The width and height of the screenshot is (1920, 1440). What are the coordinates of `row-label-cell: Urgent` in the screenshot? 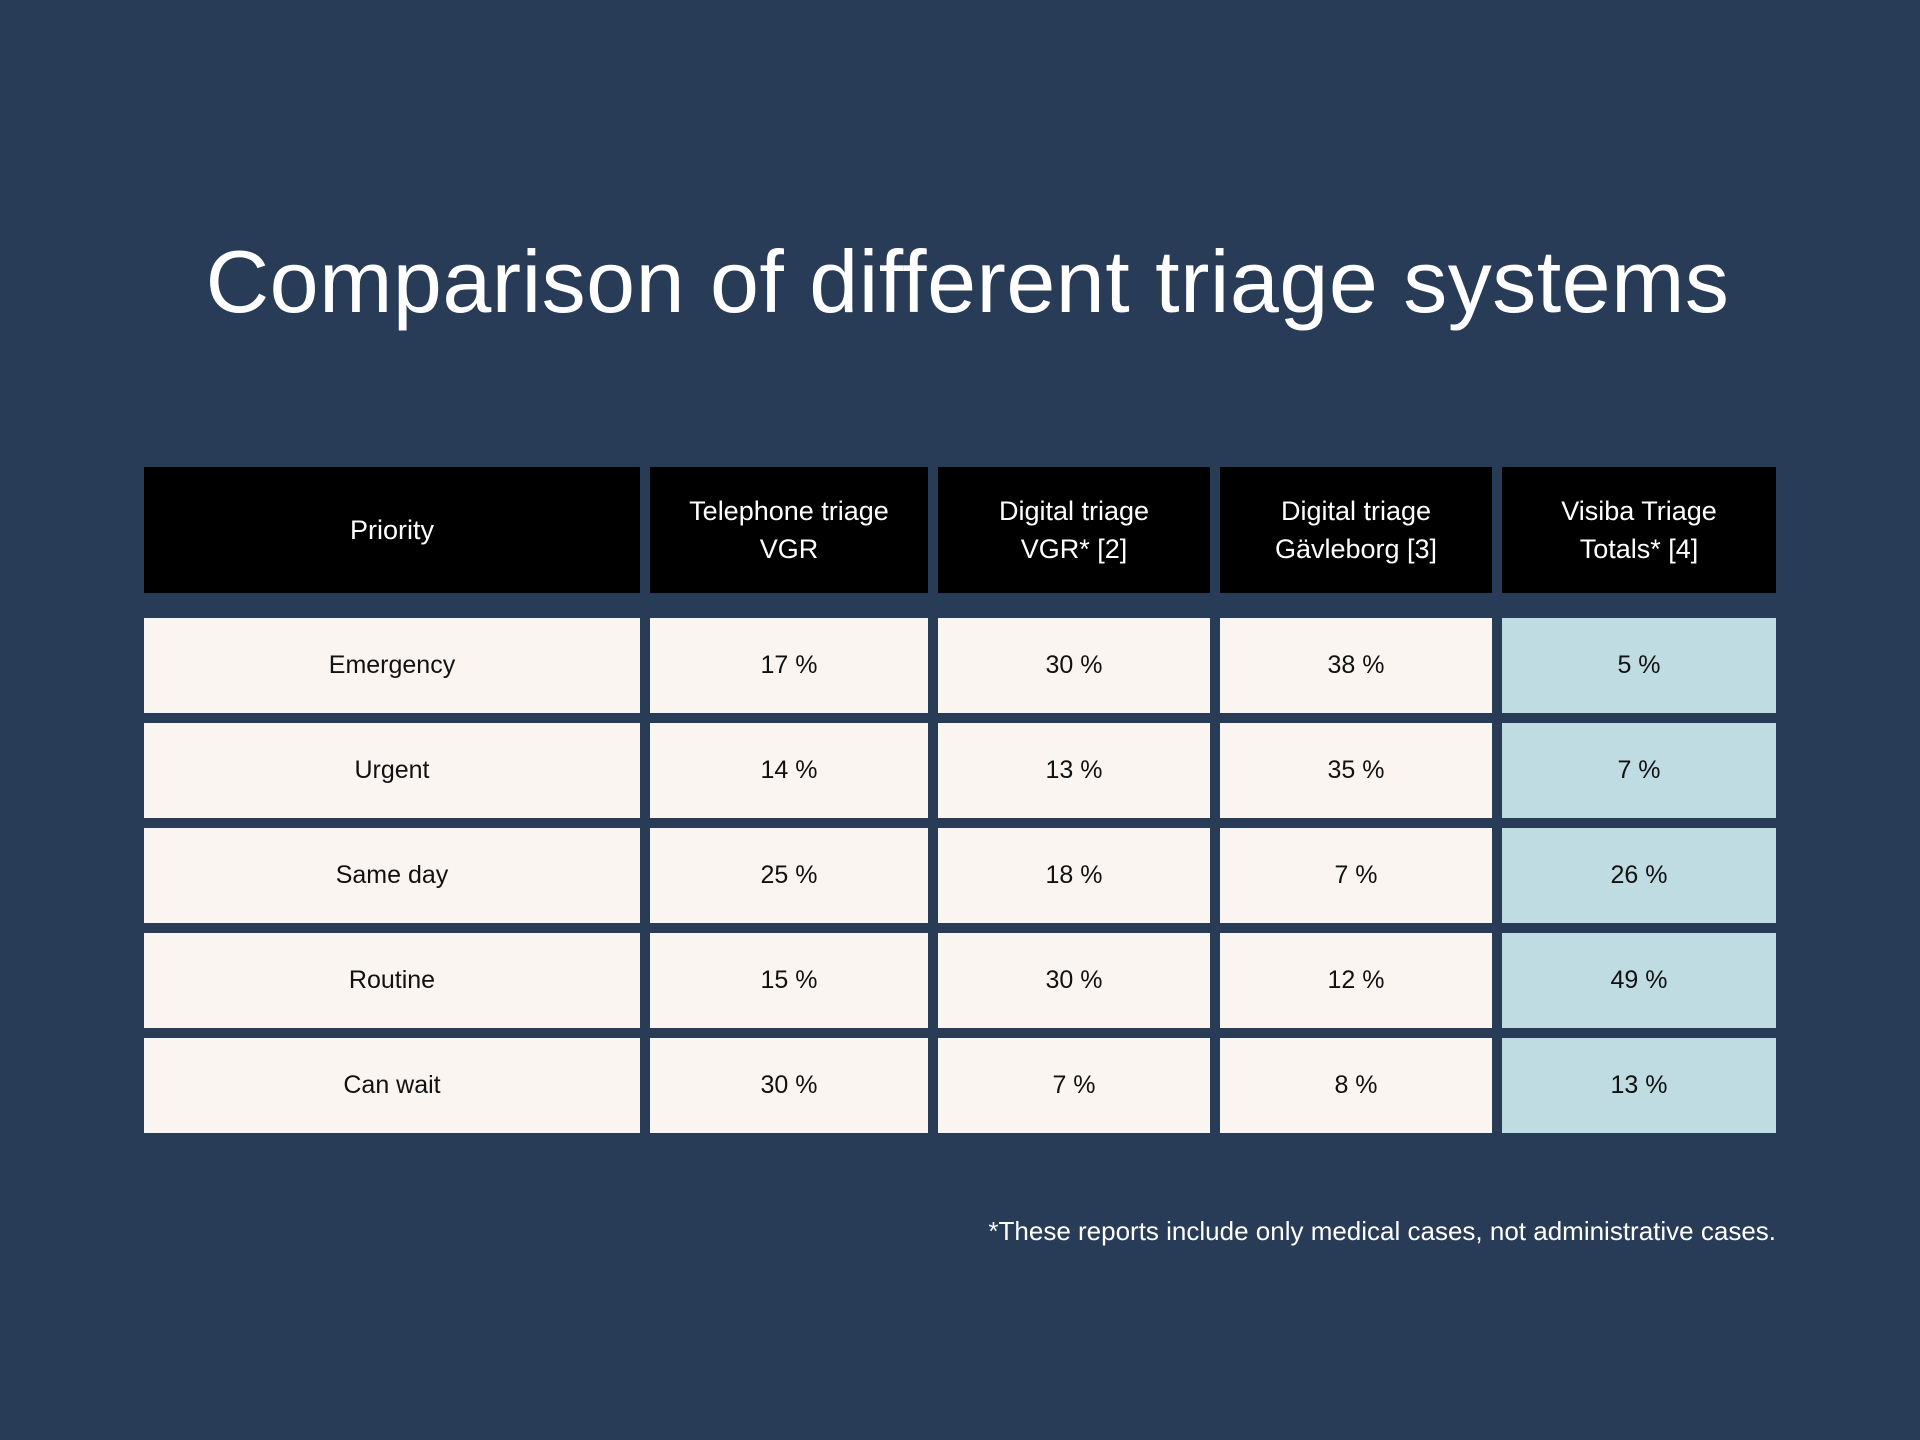 It's located at (392, 770).